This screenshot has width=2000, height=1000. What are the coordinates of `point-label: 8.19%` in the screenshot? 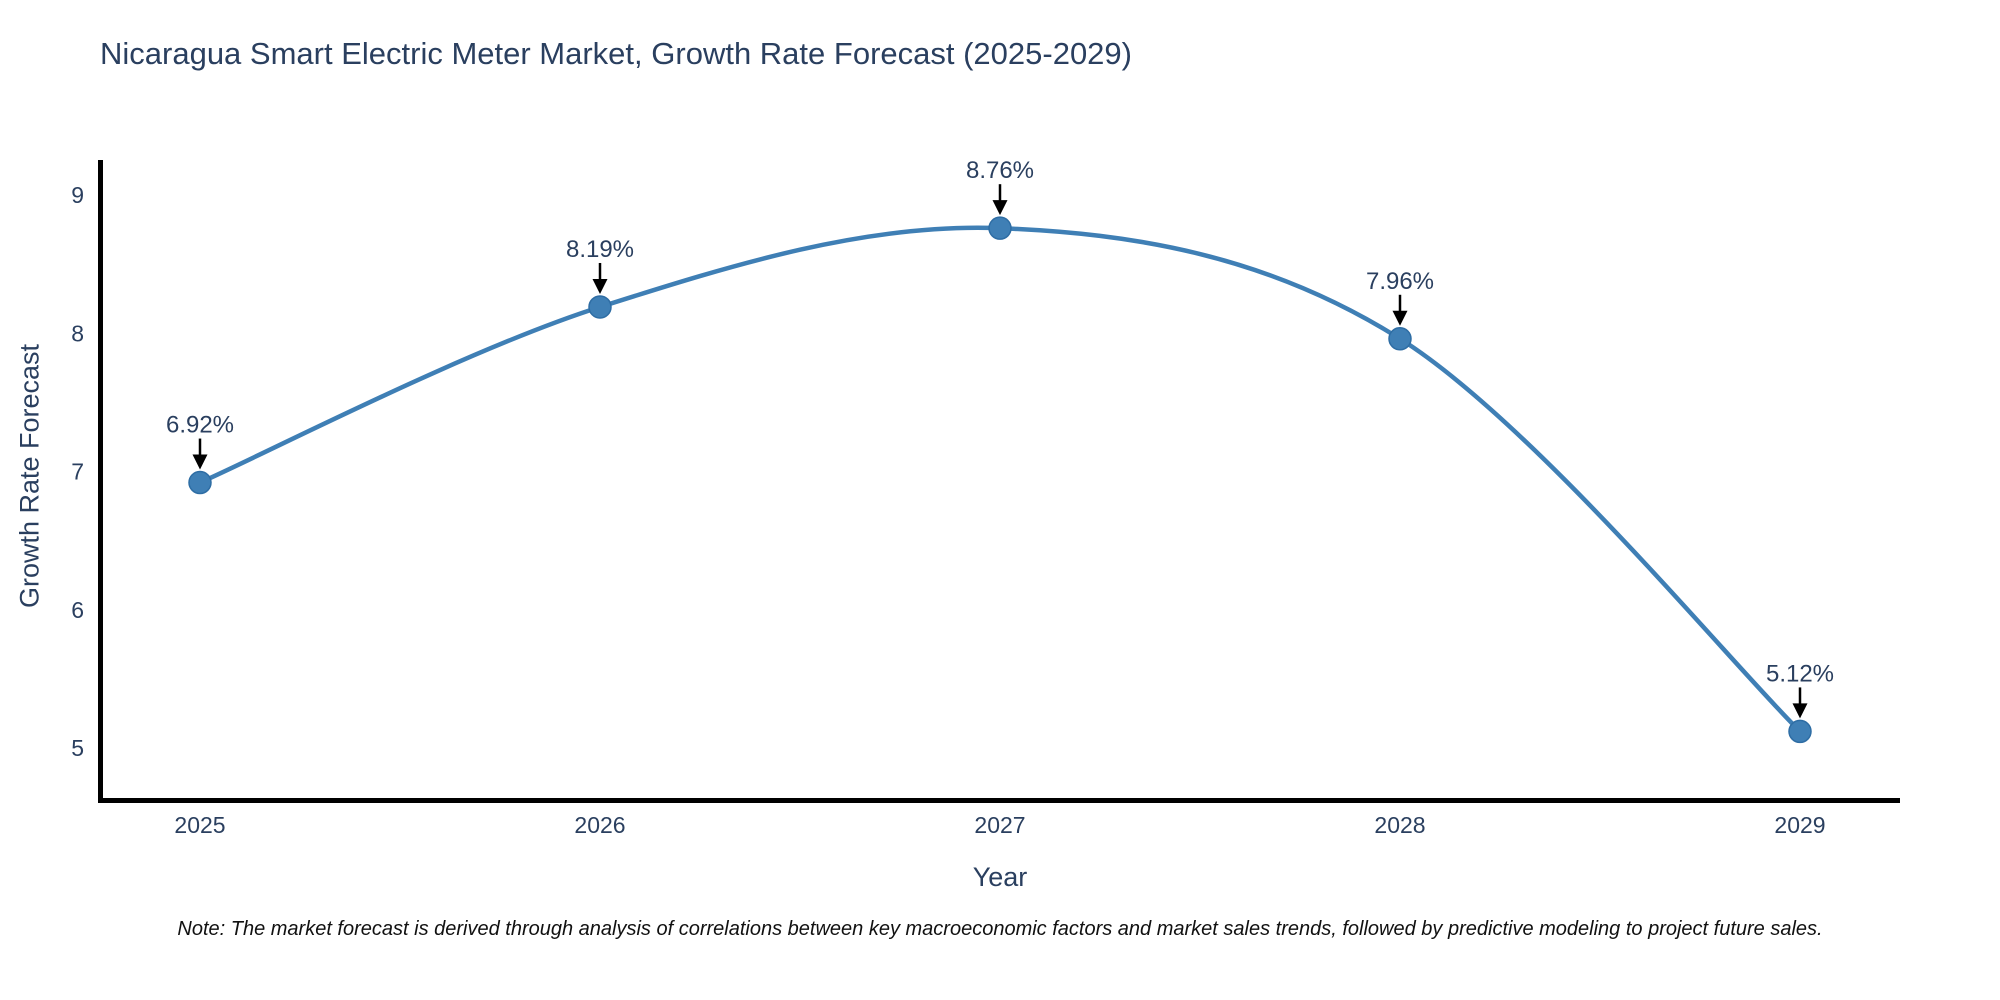 It's located at (600, 249).